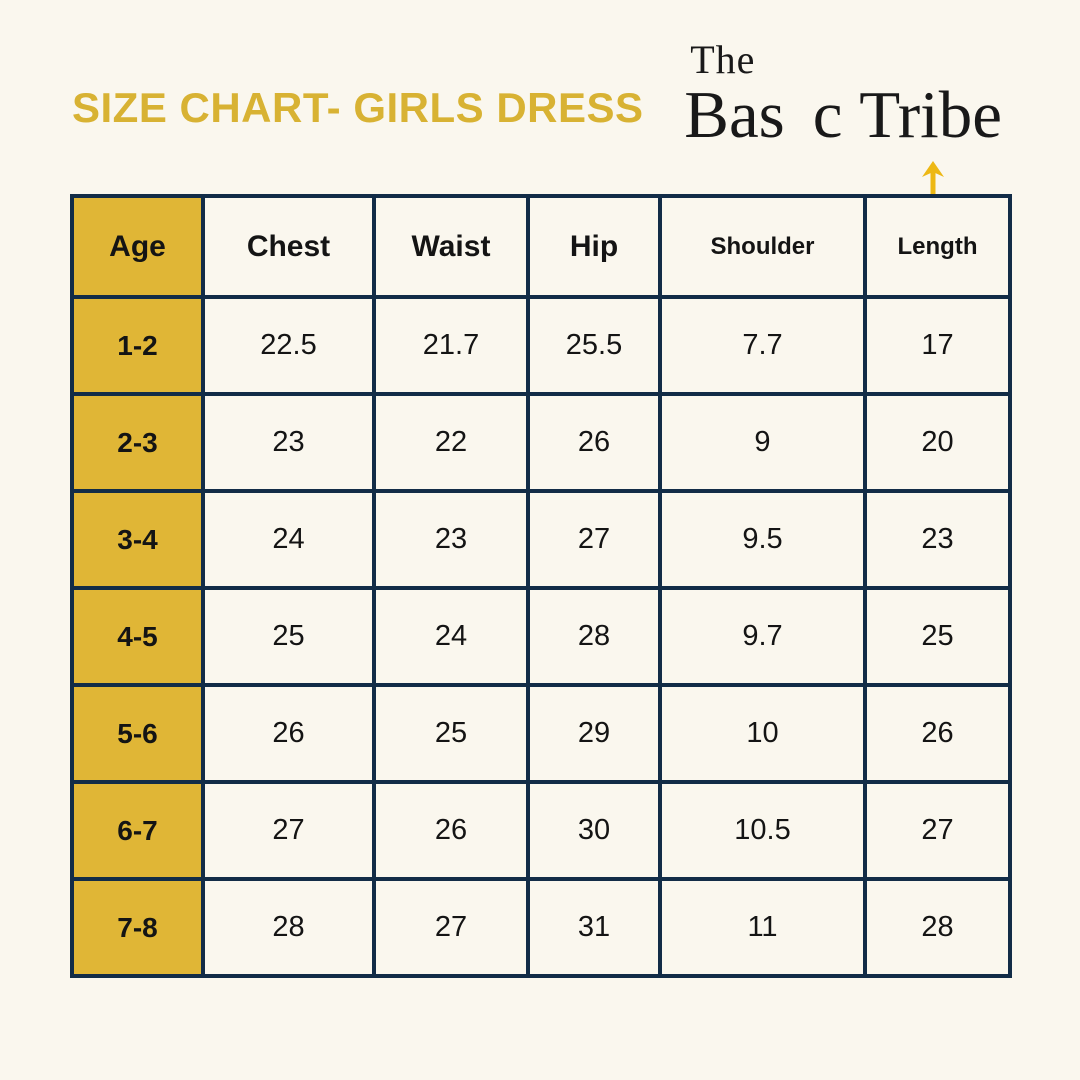 The width and height of the screenshot is (1080, 1080). Describe the element at coordinates (594, 927) in the screenshot. I see `hip-value-cell: 31` at that location.